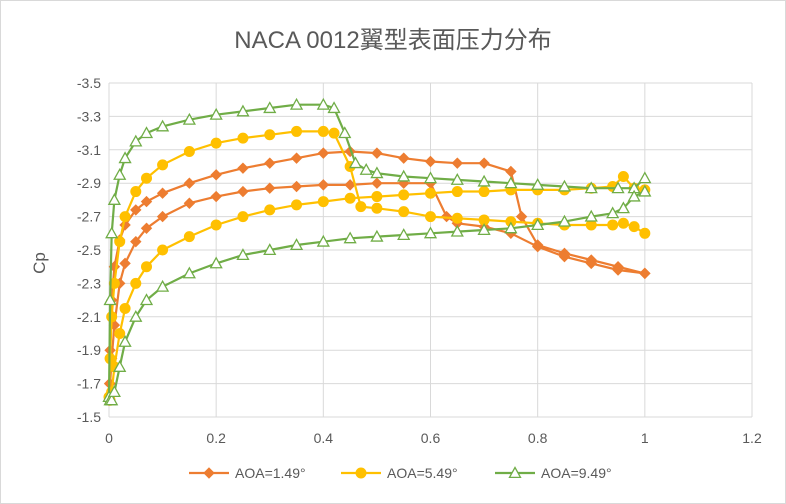 Image resolution: width=786 pixels, height=504 pixels. I want to click on x-tick-label: 0, so click(109, 438).